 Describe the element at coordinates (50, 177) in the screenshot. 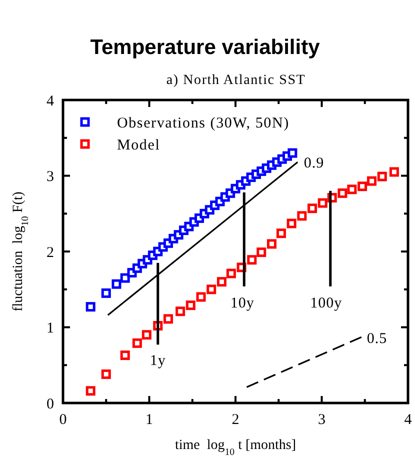

I see `y-tick-label: 3` at that location.